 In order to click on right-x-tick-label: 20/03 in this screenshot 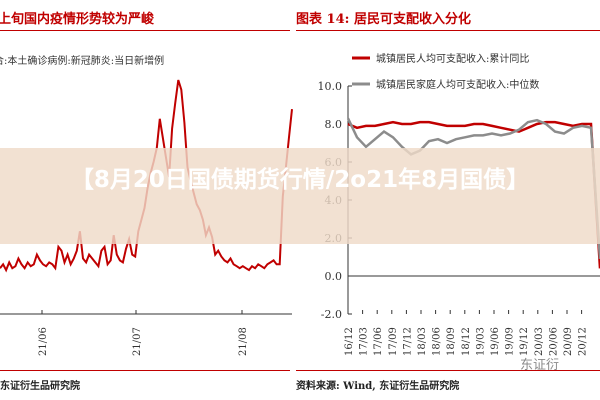, I will do `click(539, 341)`.